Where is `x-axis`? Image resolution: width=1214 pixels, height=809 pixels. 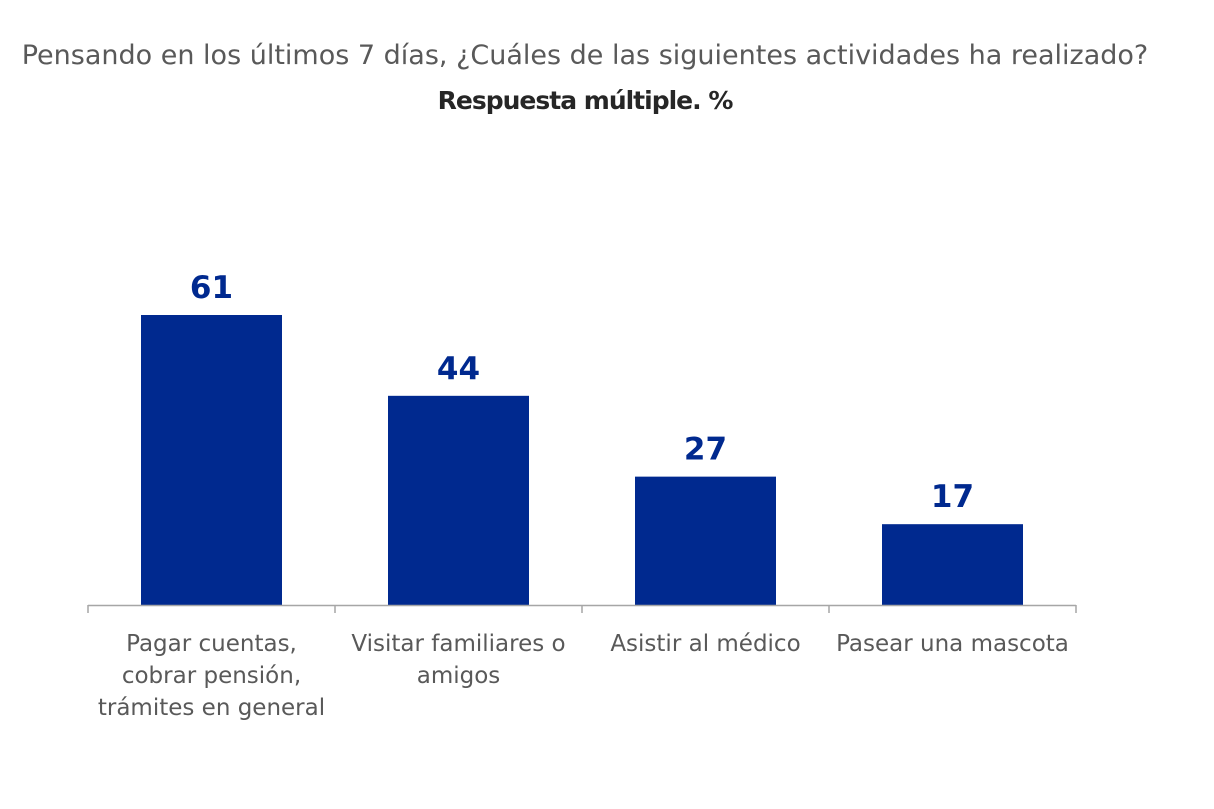
x-axis is located at coordinates (582, 608).